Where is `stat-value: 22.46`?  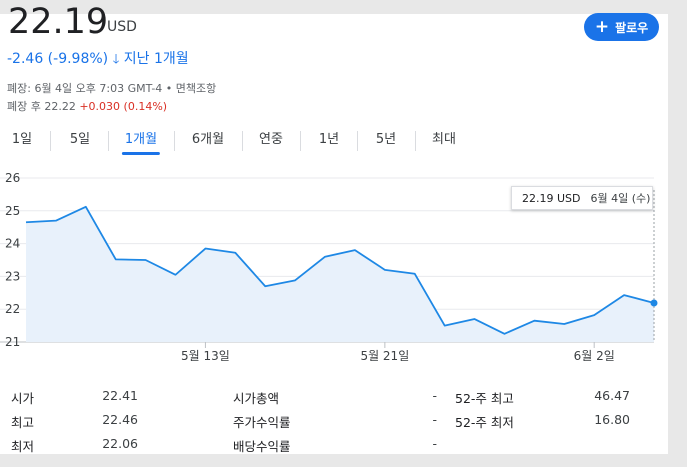 stat-value: 22.46 is located at coordinates (120, 419).